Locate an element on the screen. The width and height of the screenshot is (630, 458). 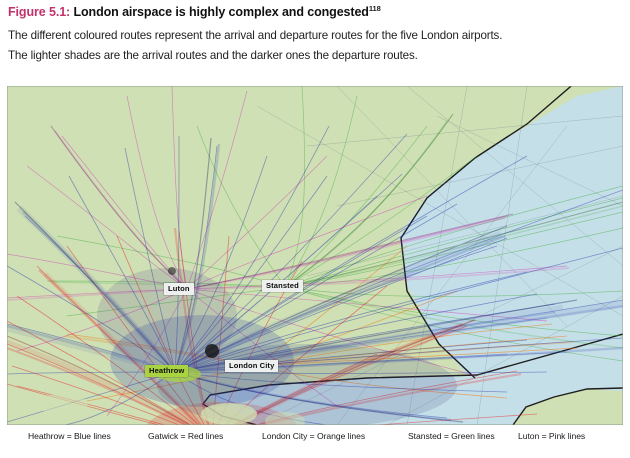
map-label-london-city: London City is located at coordinates (252, 366).